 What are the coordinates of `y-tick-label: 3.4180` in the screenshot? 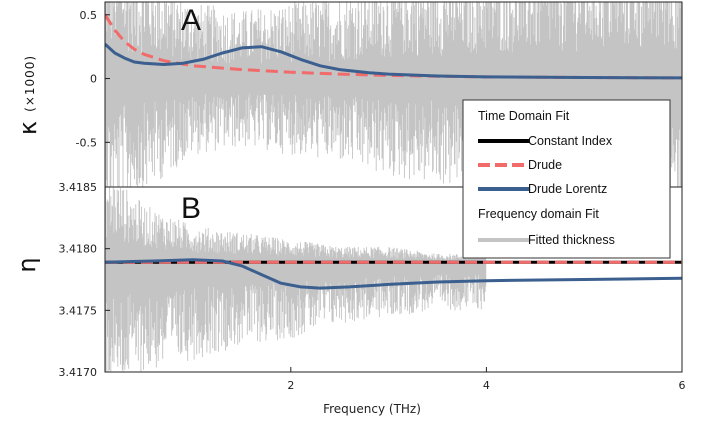 It's located at (78, 249).